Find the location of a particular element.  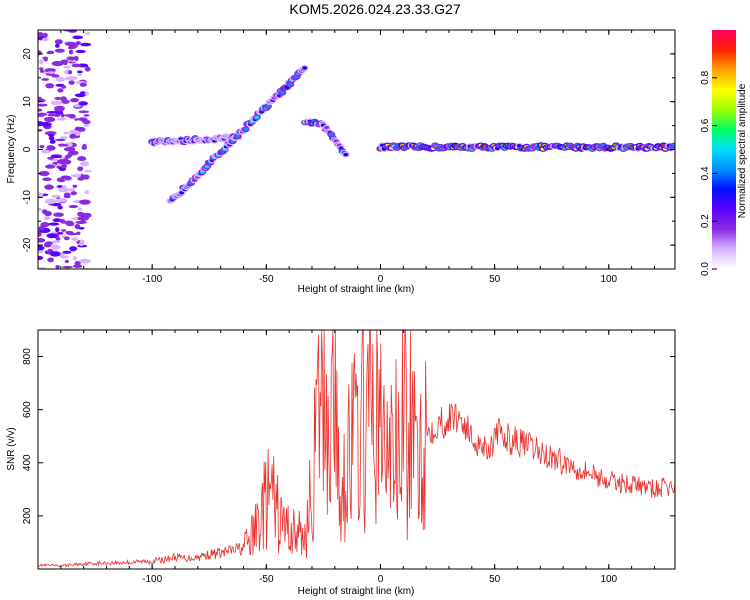

heatmap-scatter-noise is located at coordinates (65, 149).